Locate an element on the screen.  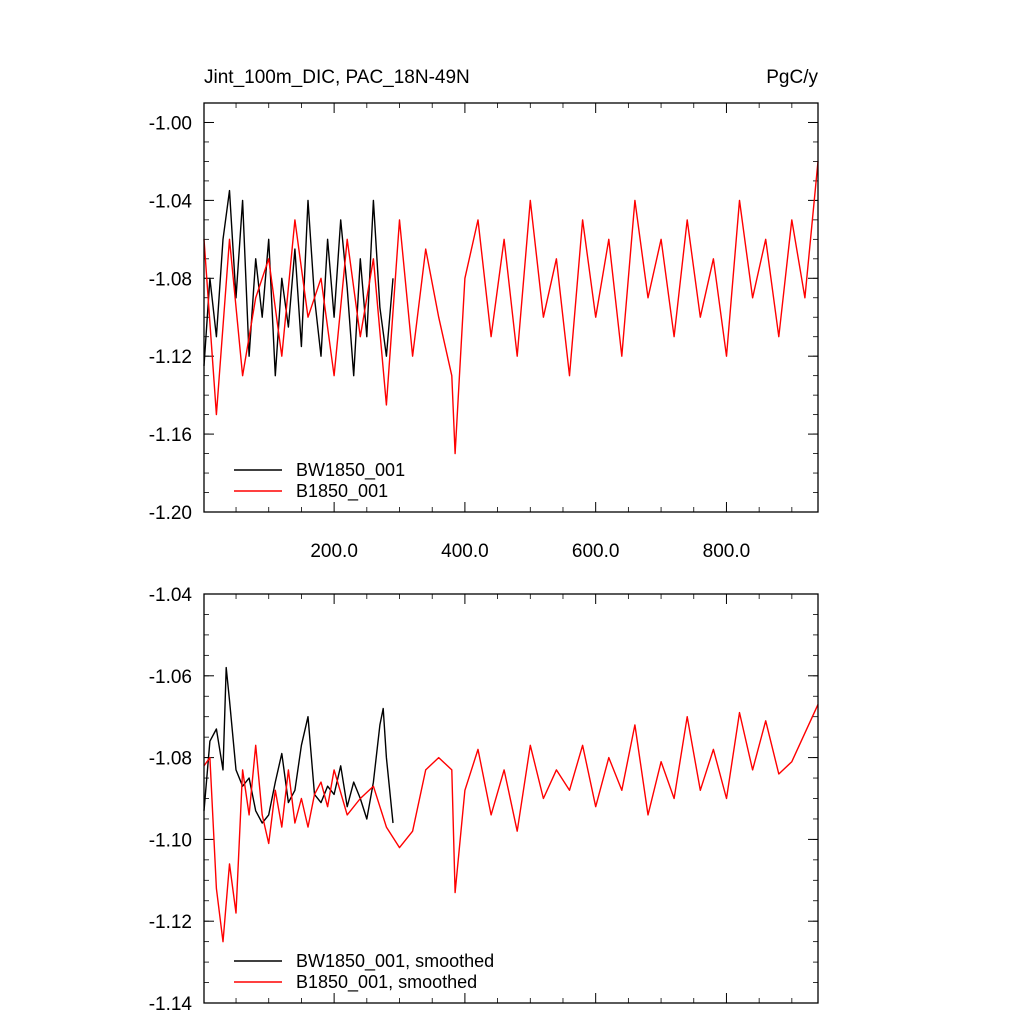
bottom-legend: BW1850_001, smoothed B1850_001, smoothed is located at coordinates (364, 972).